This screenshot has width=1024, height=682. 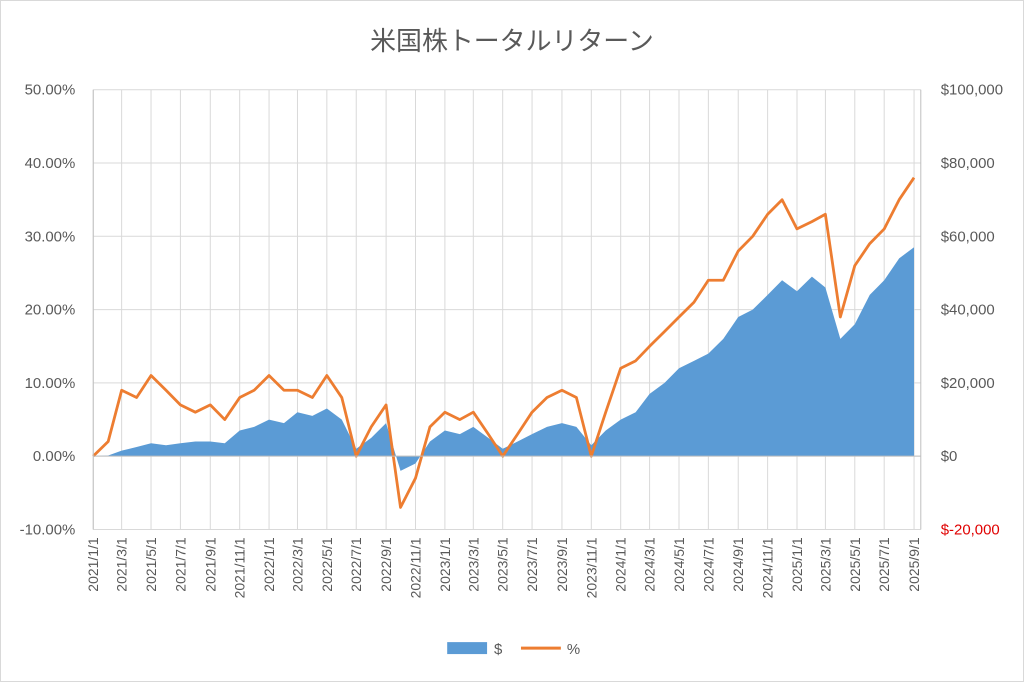 I want to click on y-right-tick-label: $-20,000, so click(x=970, y=529).